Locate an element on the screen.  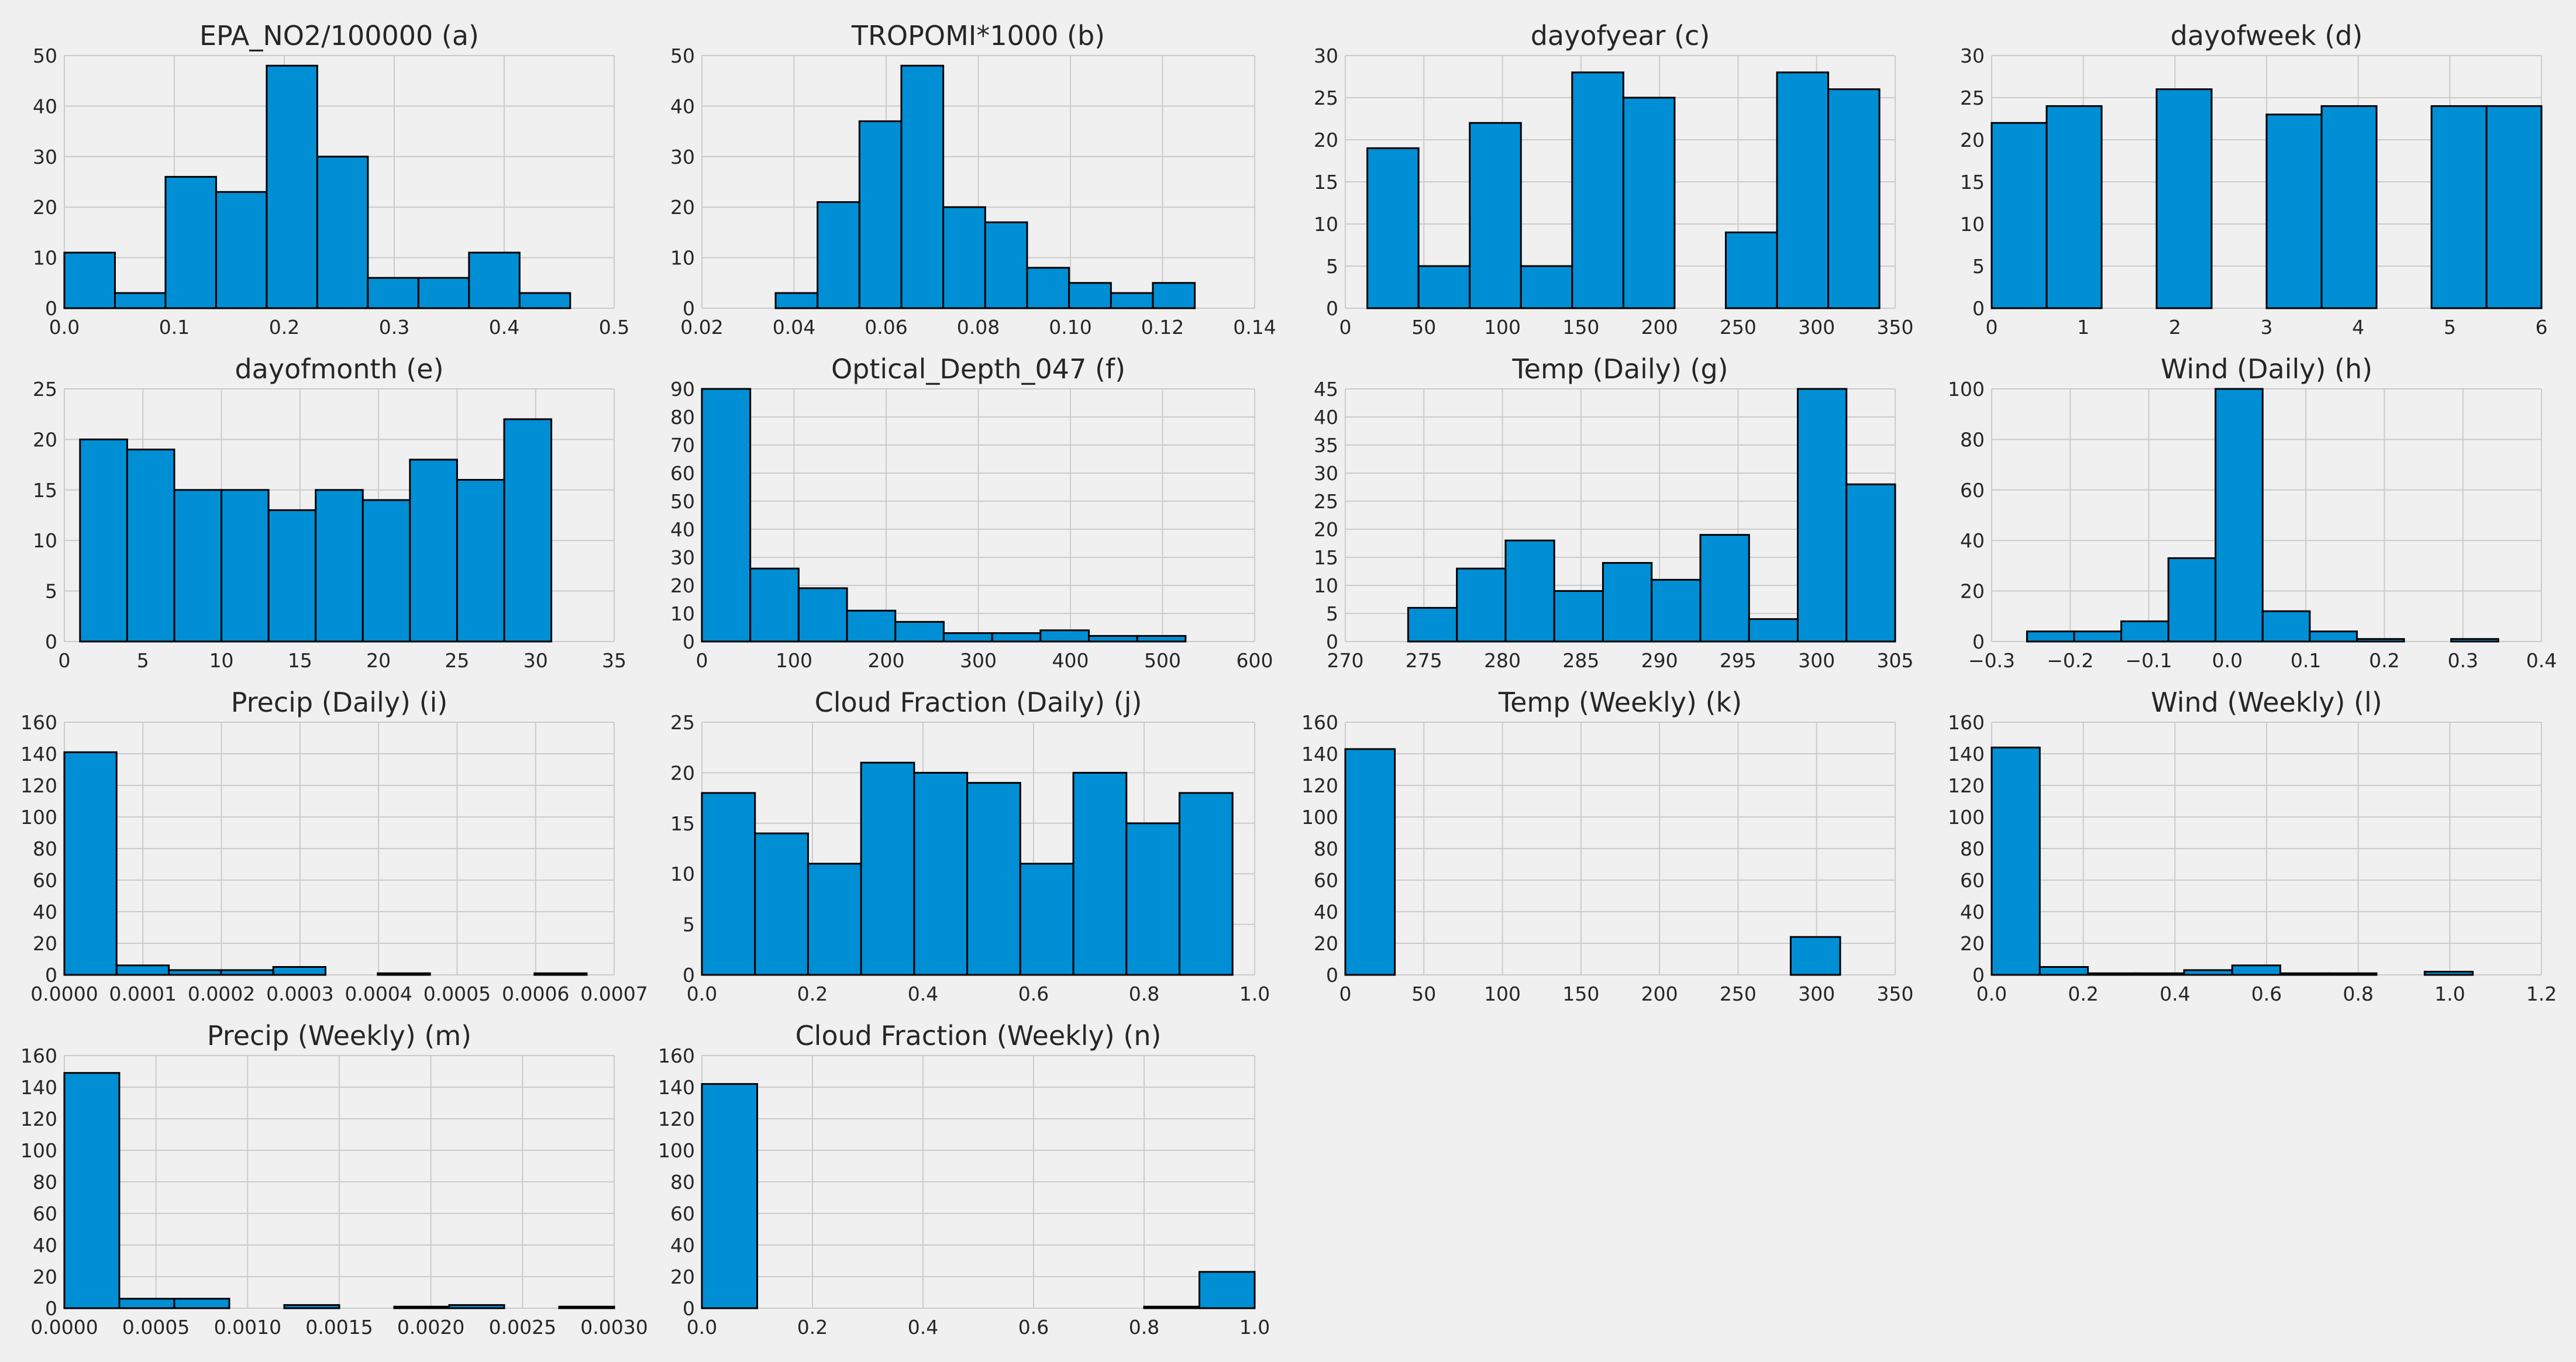
histogram-panel: 0 1 2 3 4 5 6 0 5 10 15 20 25 30 dayofweek (d) is located at coordinates (2254, 179).